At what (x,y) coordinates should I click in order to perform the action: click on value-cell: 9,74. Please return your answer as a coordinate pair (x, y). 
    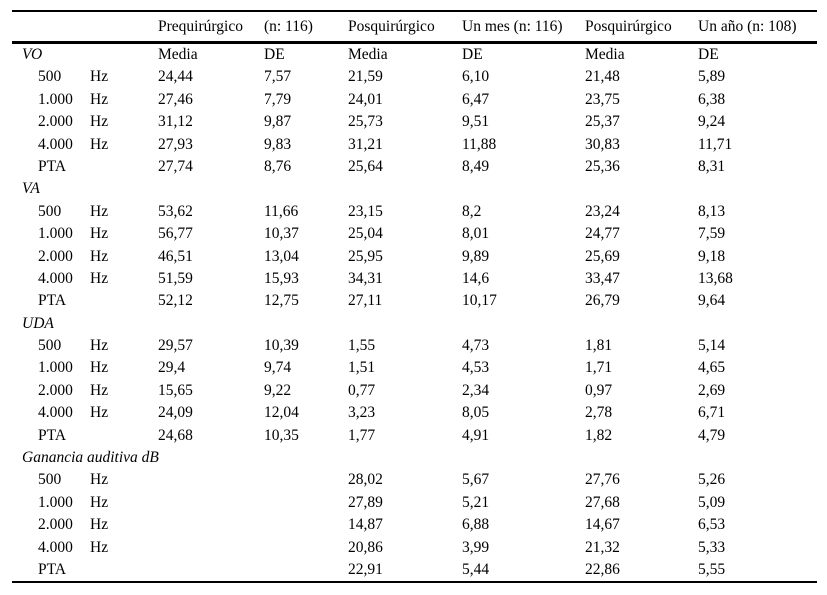
    Looking at the image, I should click on (278, 368).